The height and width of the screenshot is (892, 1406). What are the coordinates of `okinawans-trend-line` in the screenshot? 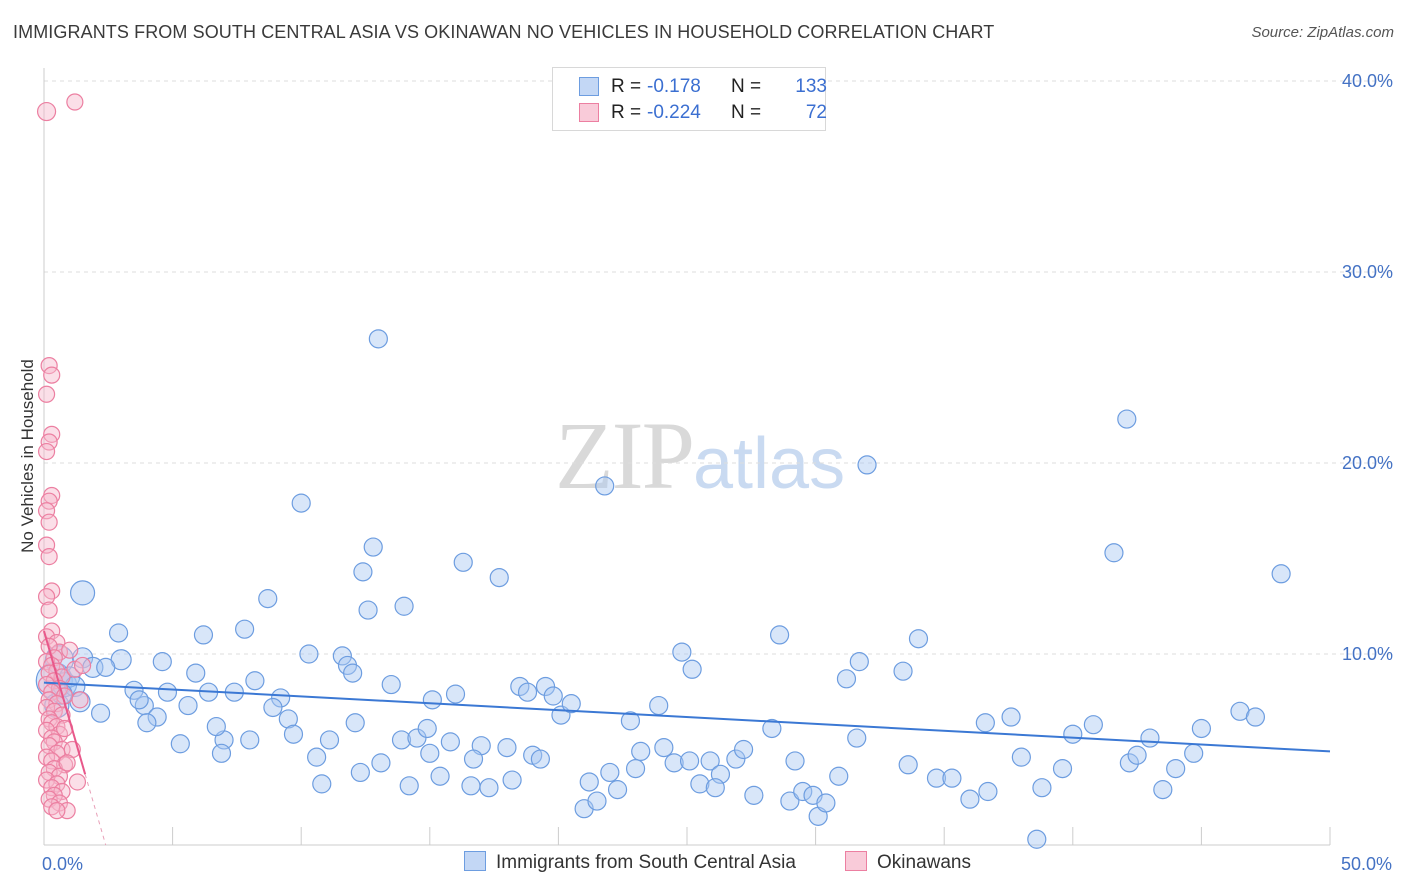 It's located at (65, 702).